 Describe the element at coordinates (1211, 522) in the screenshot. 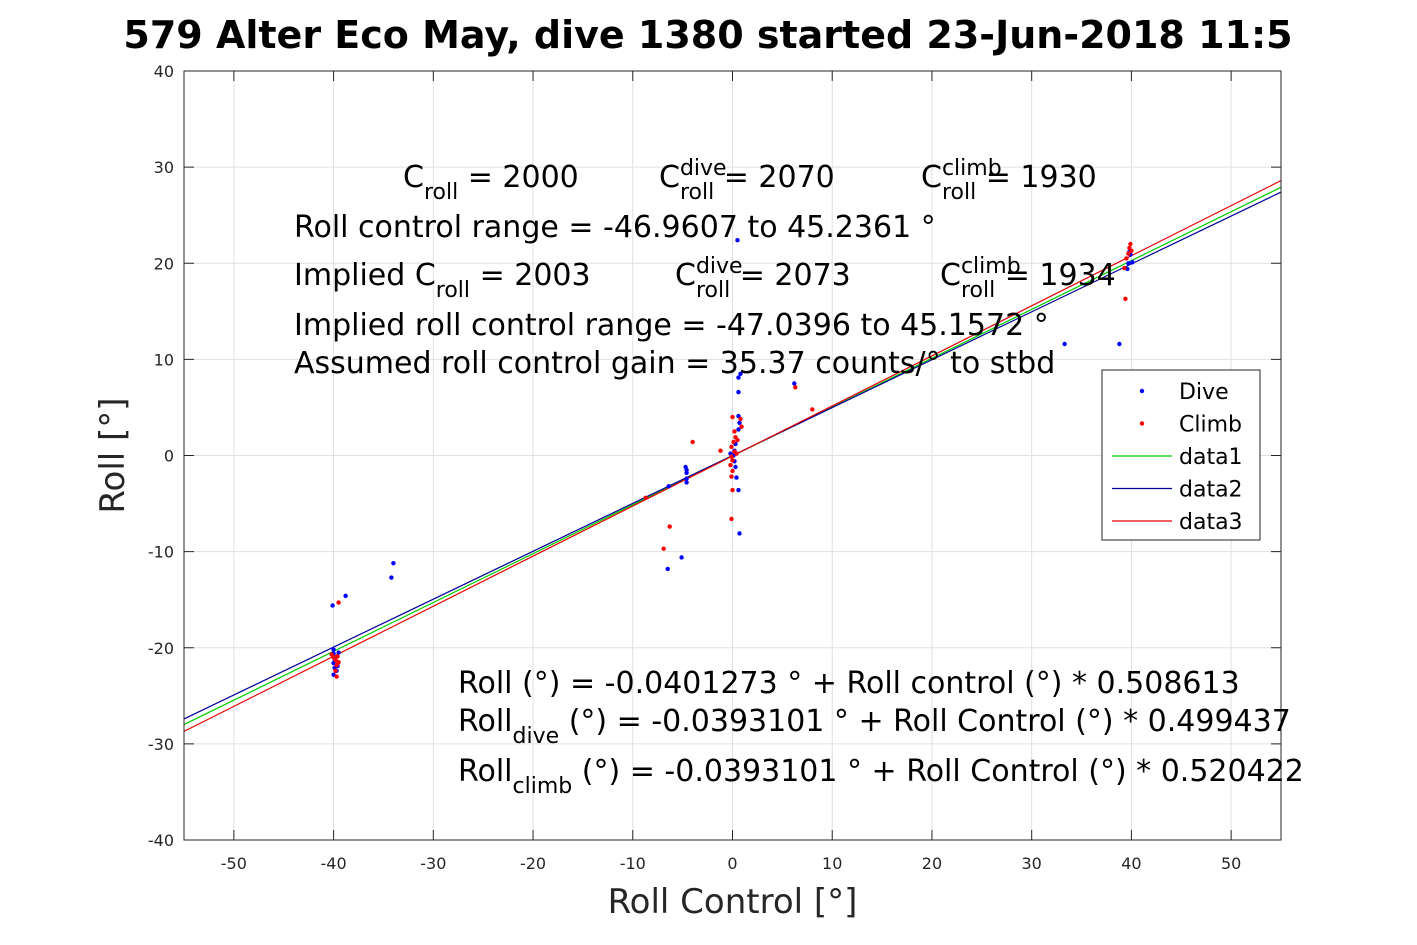

I see `legend-label: data3` at that location.